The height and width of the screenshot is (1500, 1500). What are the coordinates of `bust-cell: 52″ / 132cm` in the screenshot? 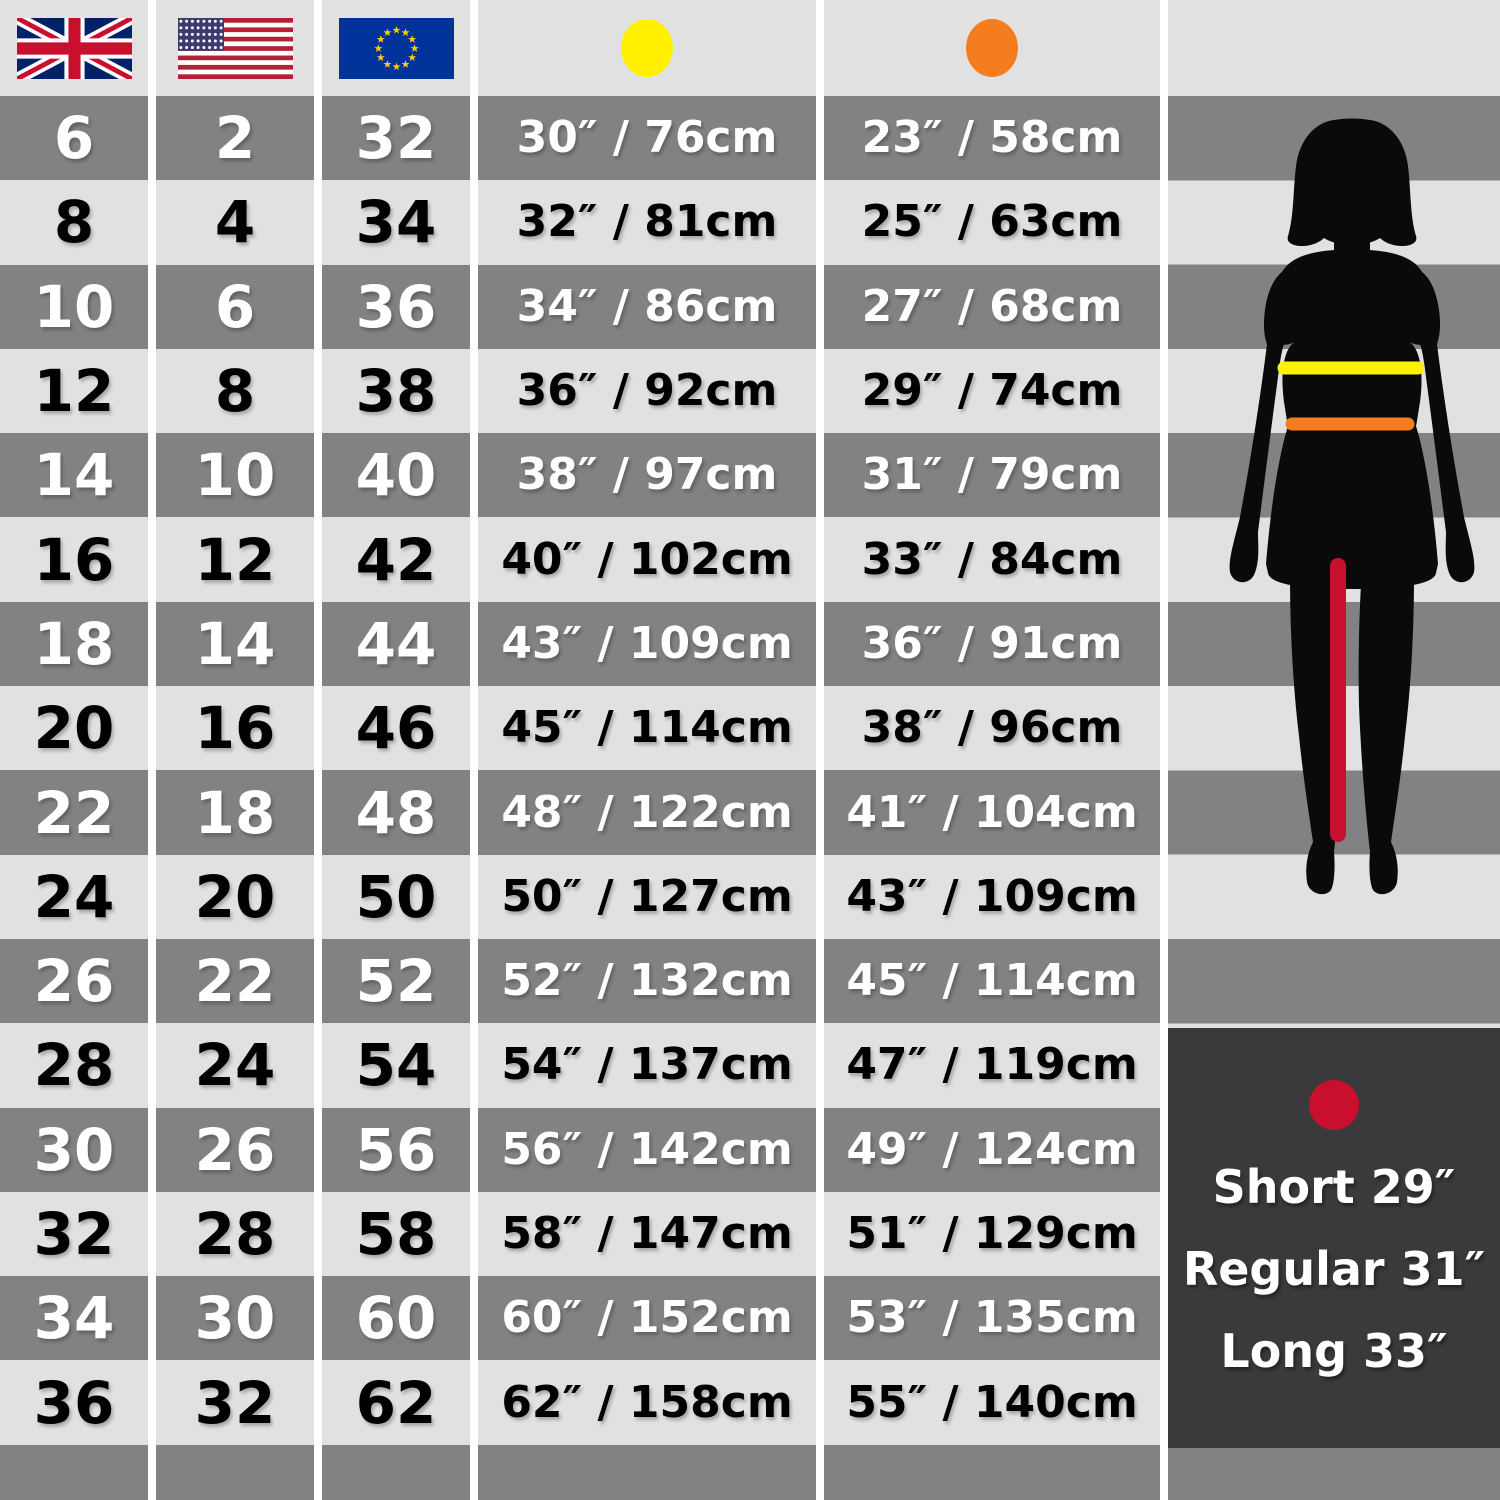 It's located at (647, 981).